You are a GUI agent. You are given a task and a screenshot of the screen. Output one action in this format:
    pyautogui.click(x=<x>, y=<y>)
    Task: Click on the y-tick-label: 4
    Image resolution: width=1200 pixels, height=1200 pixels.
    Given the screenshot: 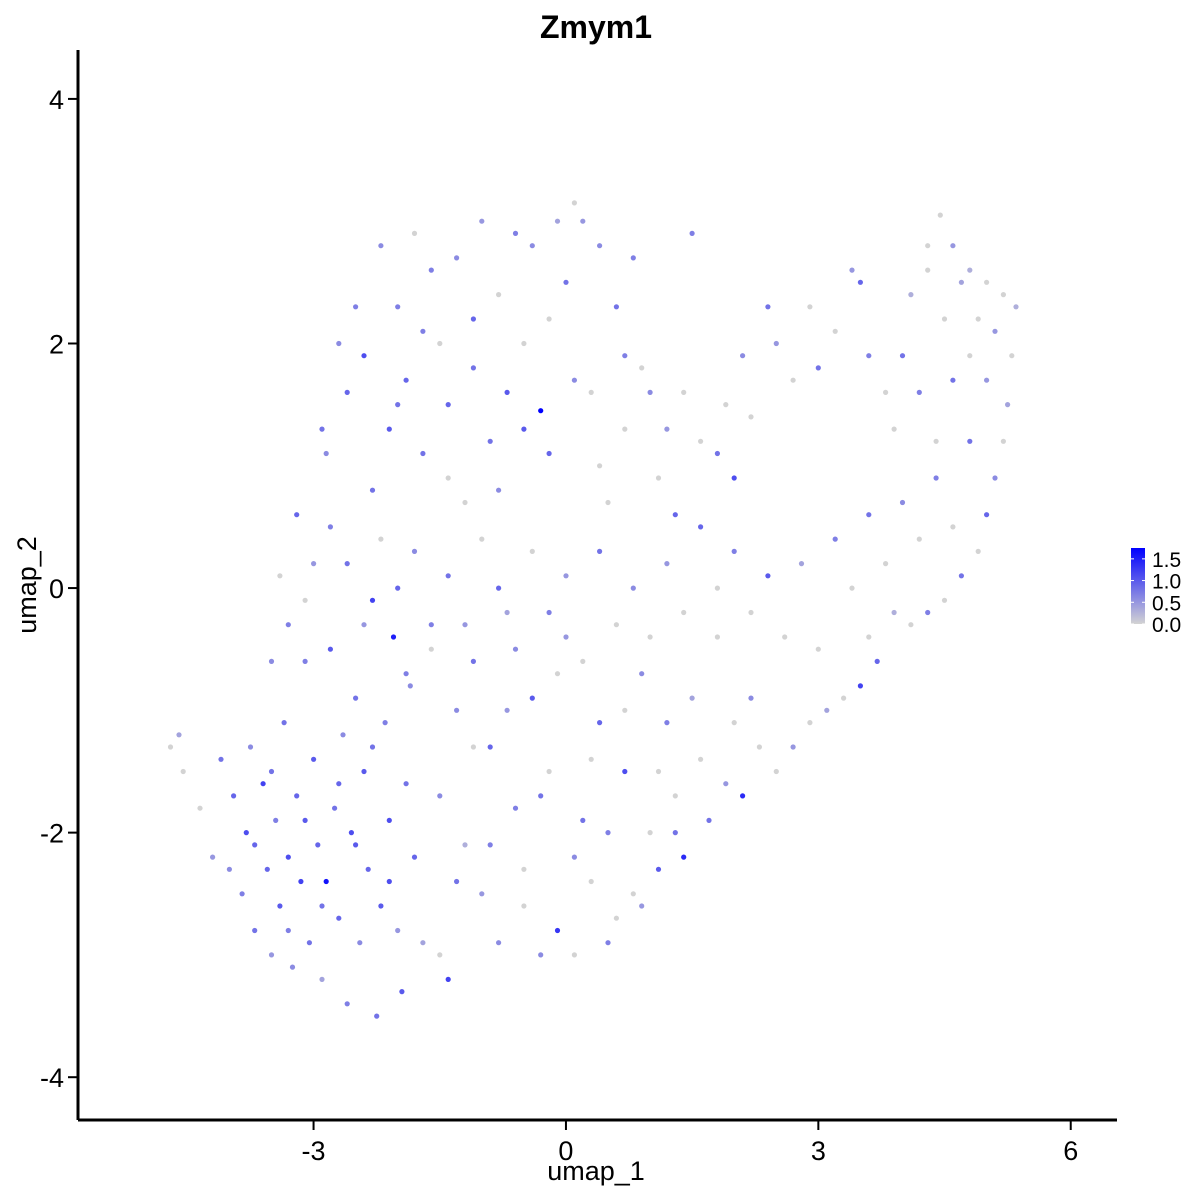 What is the action you would take?
    pyautogui.click(x=56, y=100)
    